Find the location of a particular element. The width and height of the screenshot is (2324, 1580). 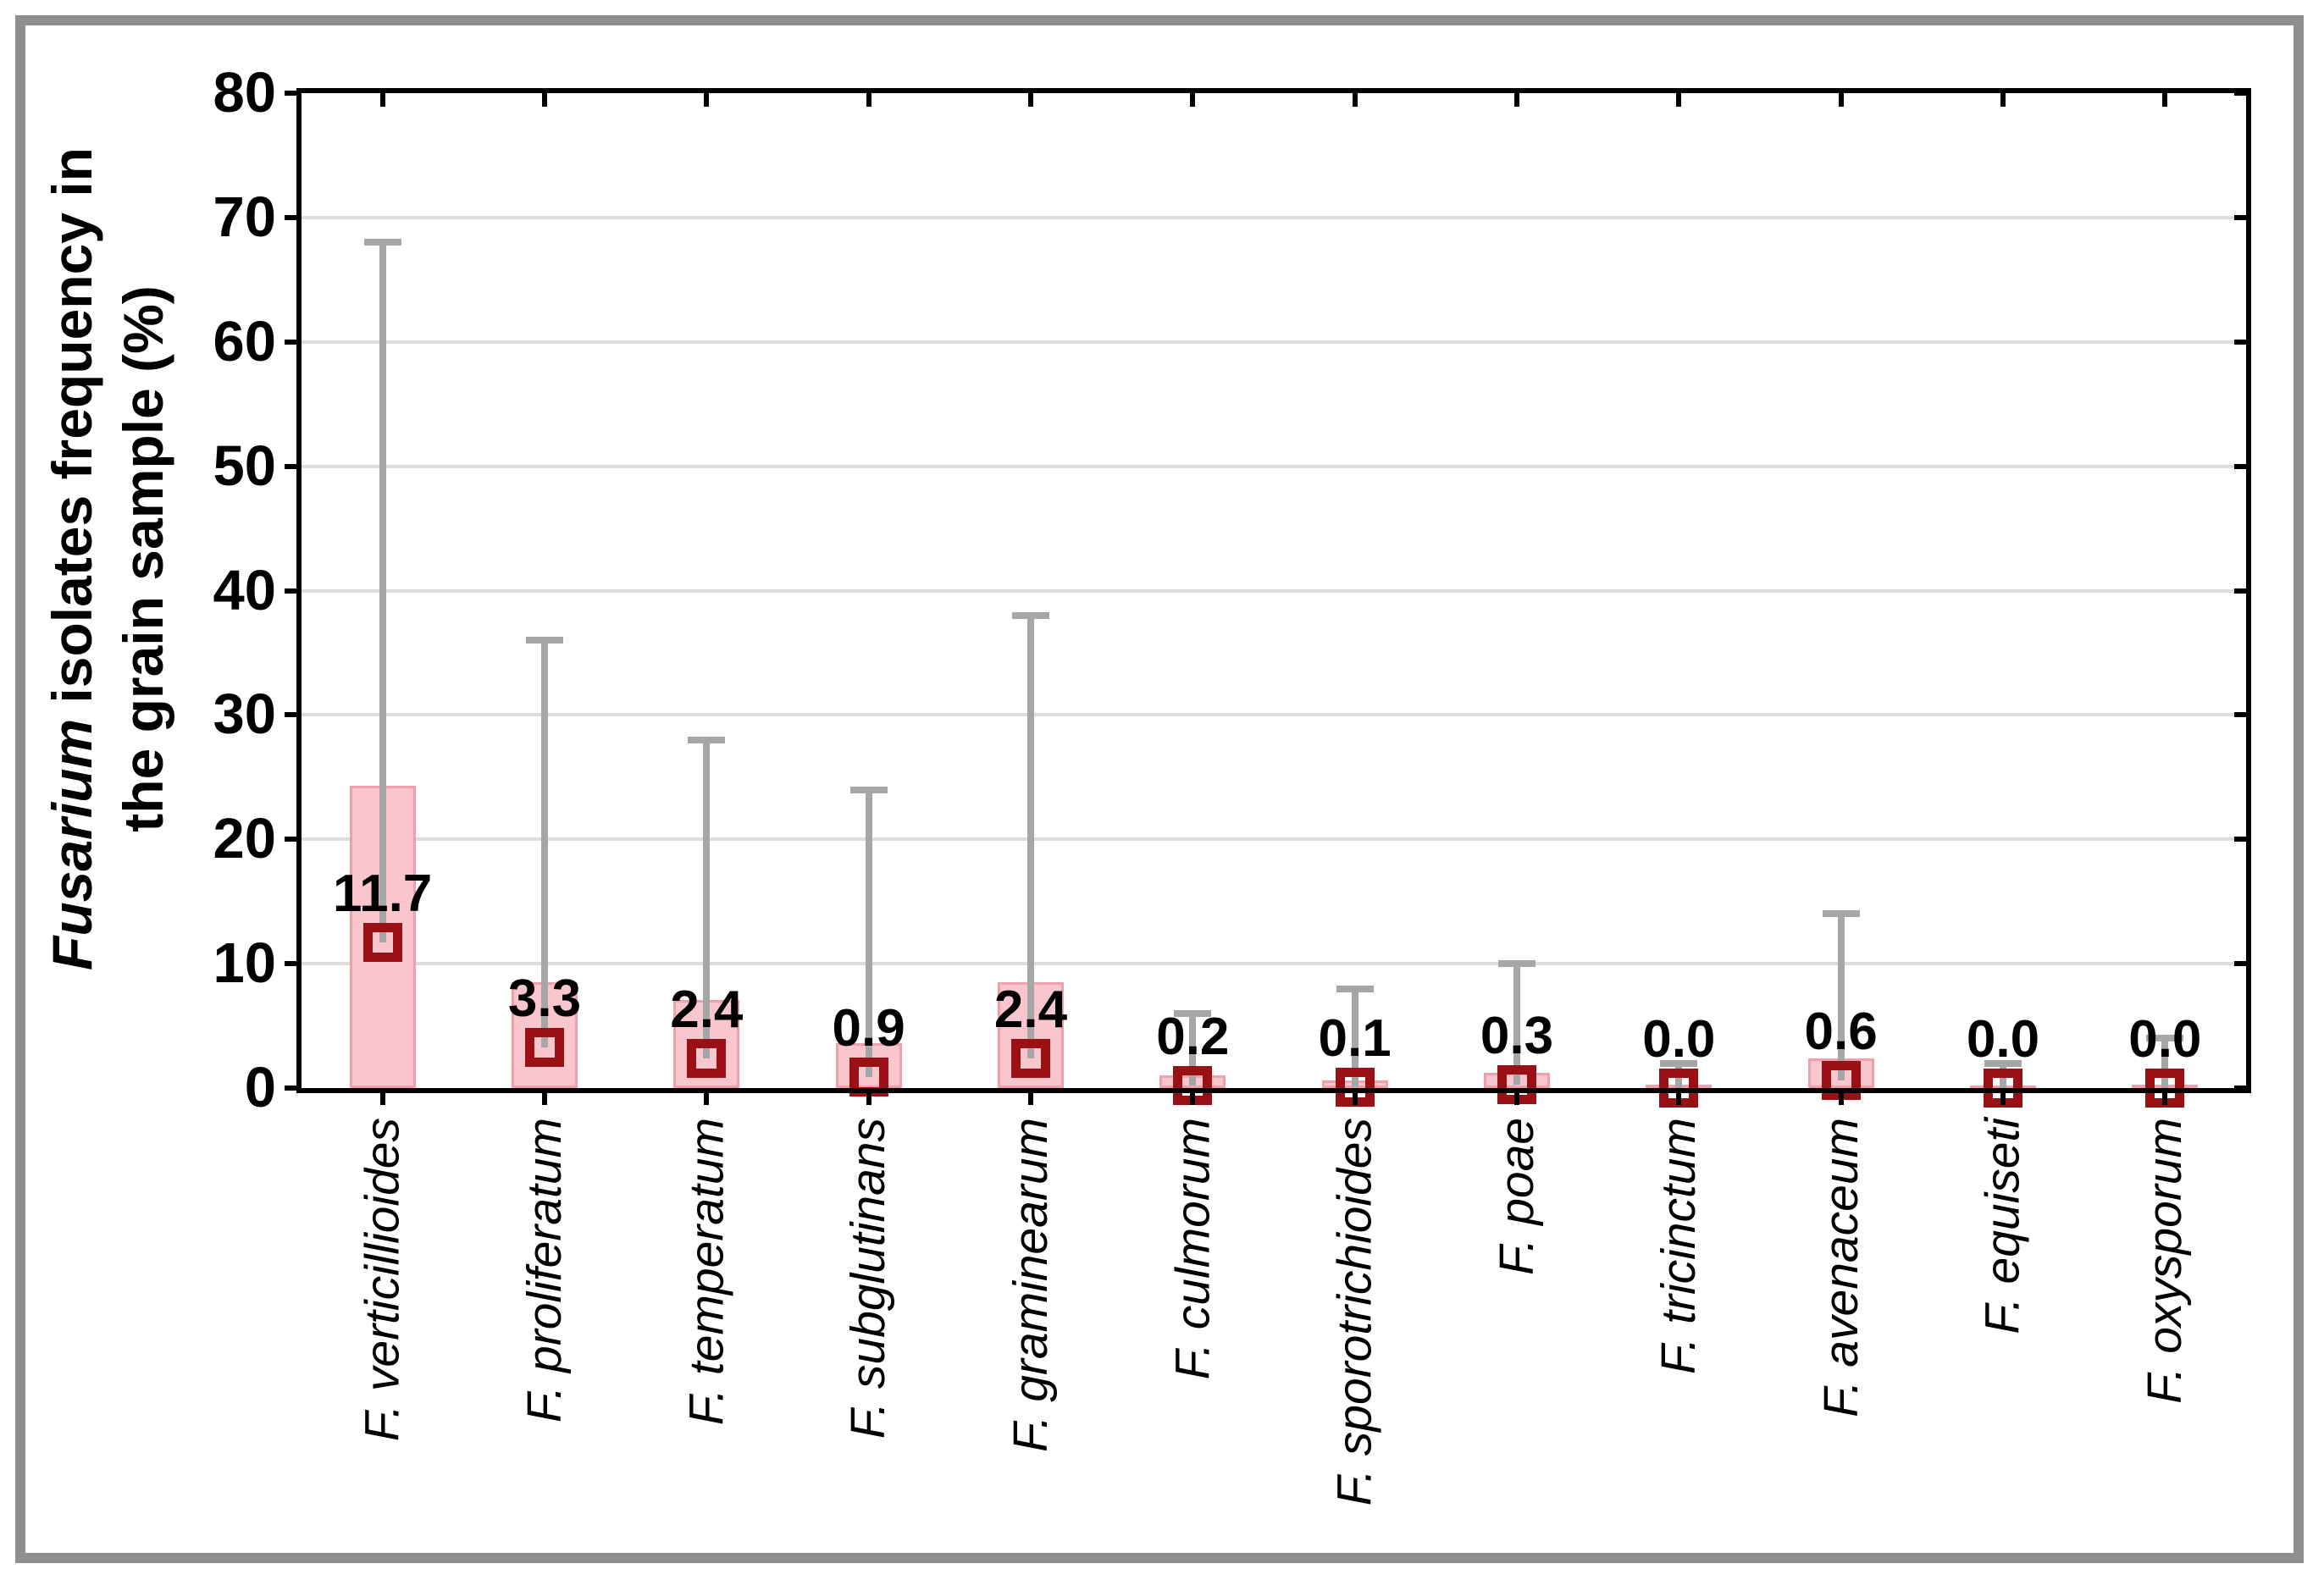

x-tick-label: F. oxysporum is located at coordinates (2165, 1261).